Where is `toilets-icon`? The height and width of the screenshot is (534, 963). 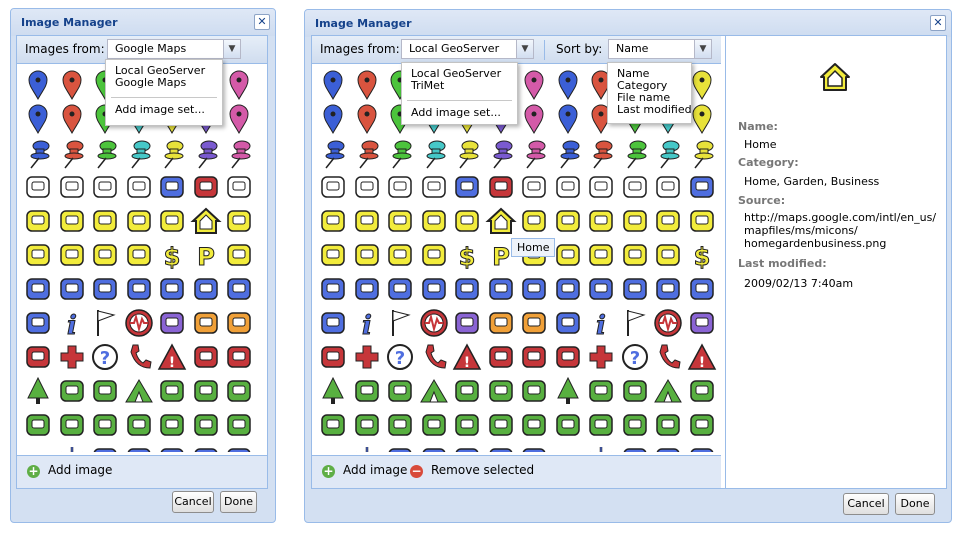
toilets-icon is located at coordinates (206, 391).